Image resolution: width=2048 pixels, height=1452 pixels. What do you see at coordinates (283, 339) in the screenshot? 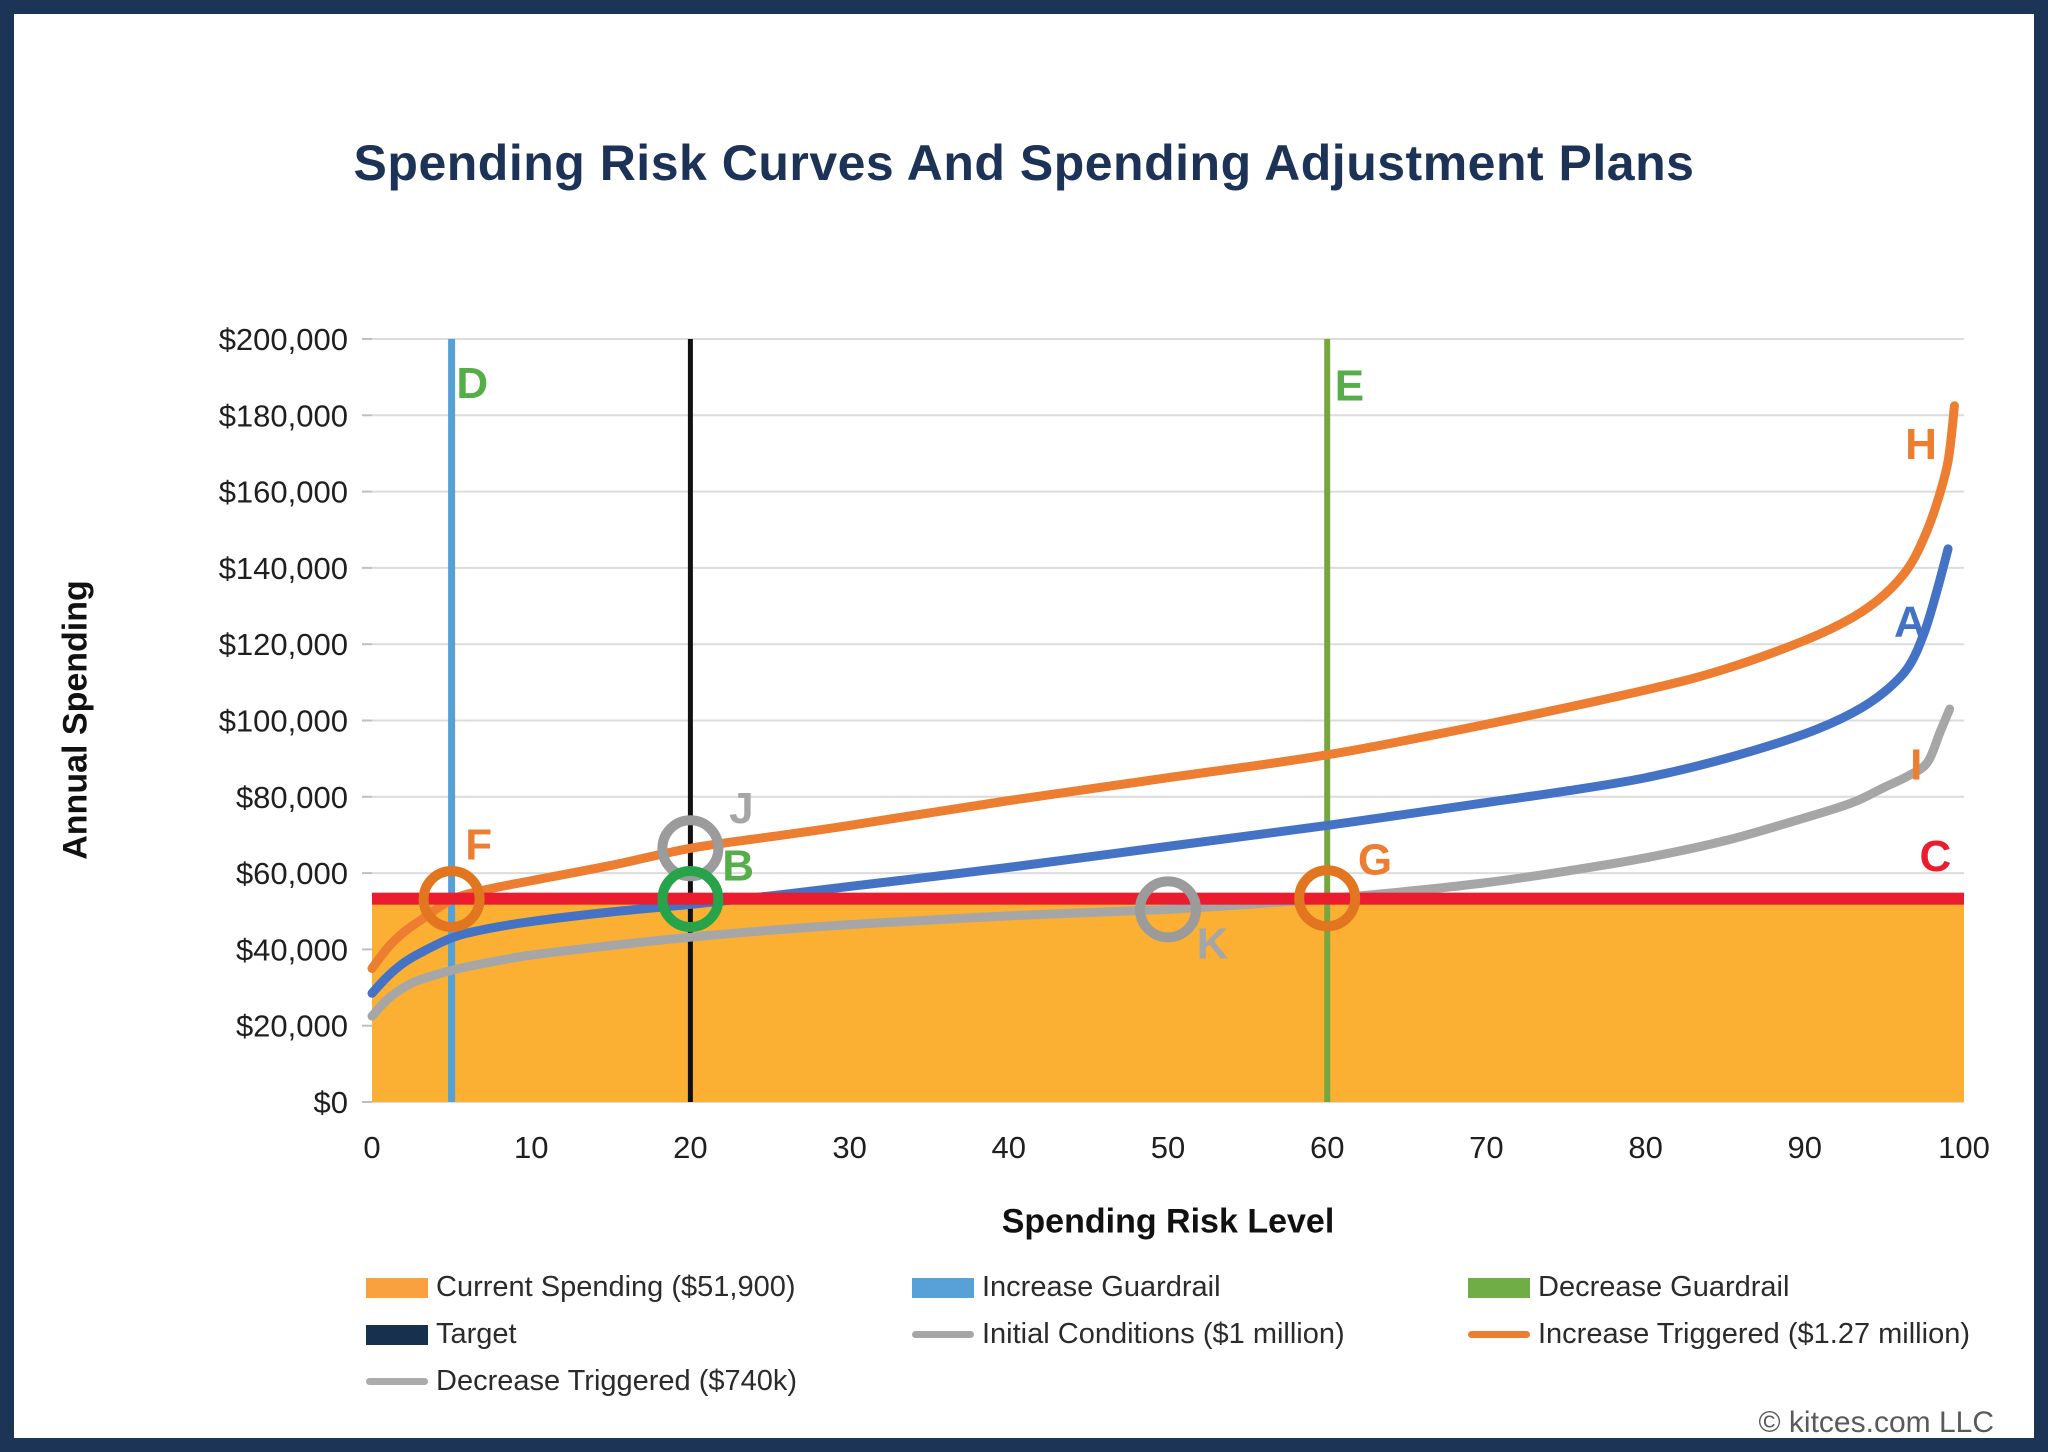
I see `y-tick-label: $200,000` at bounding box center [283, 339].